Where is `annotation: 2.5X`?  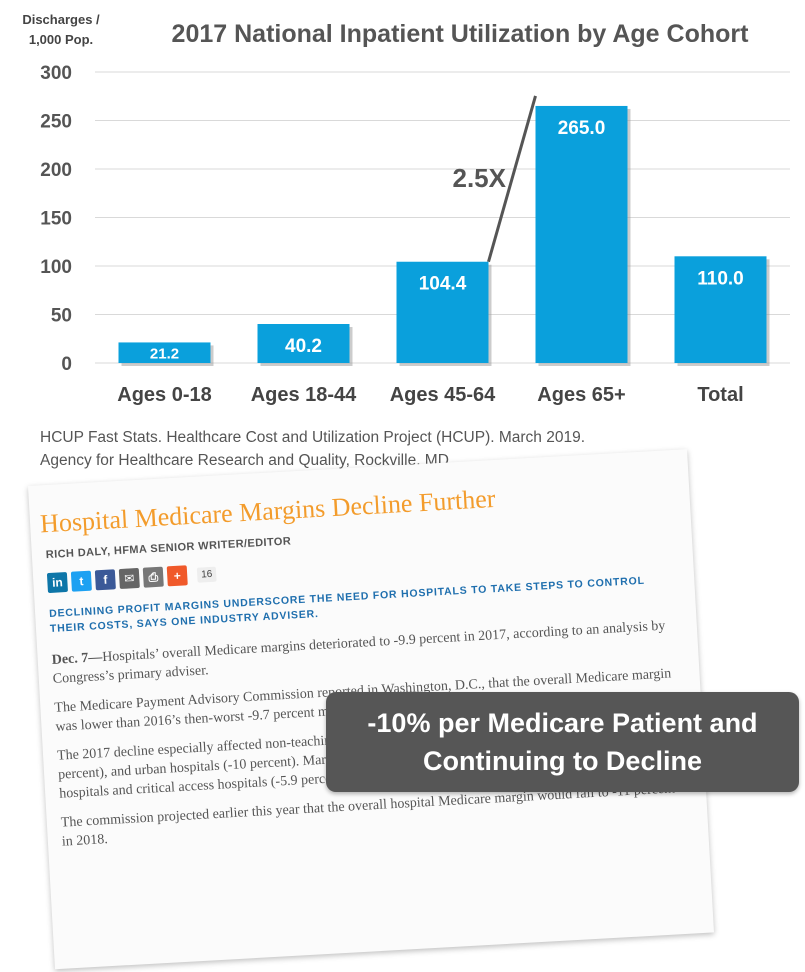
annotation: 2.5X is located at coordinates (495, 179).